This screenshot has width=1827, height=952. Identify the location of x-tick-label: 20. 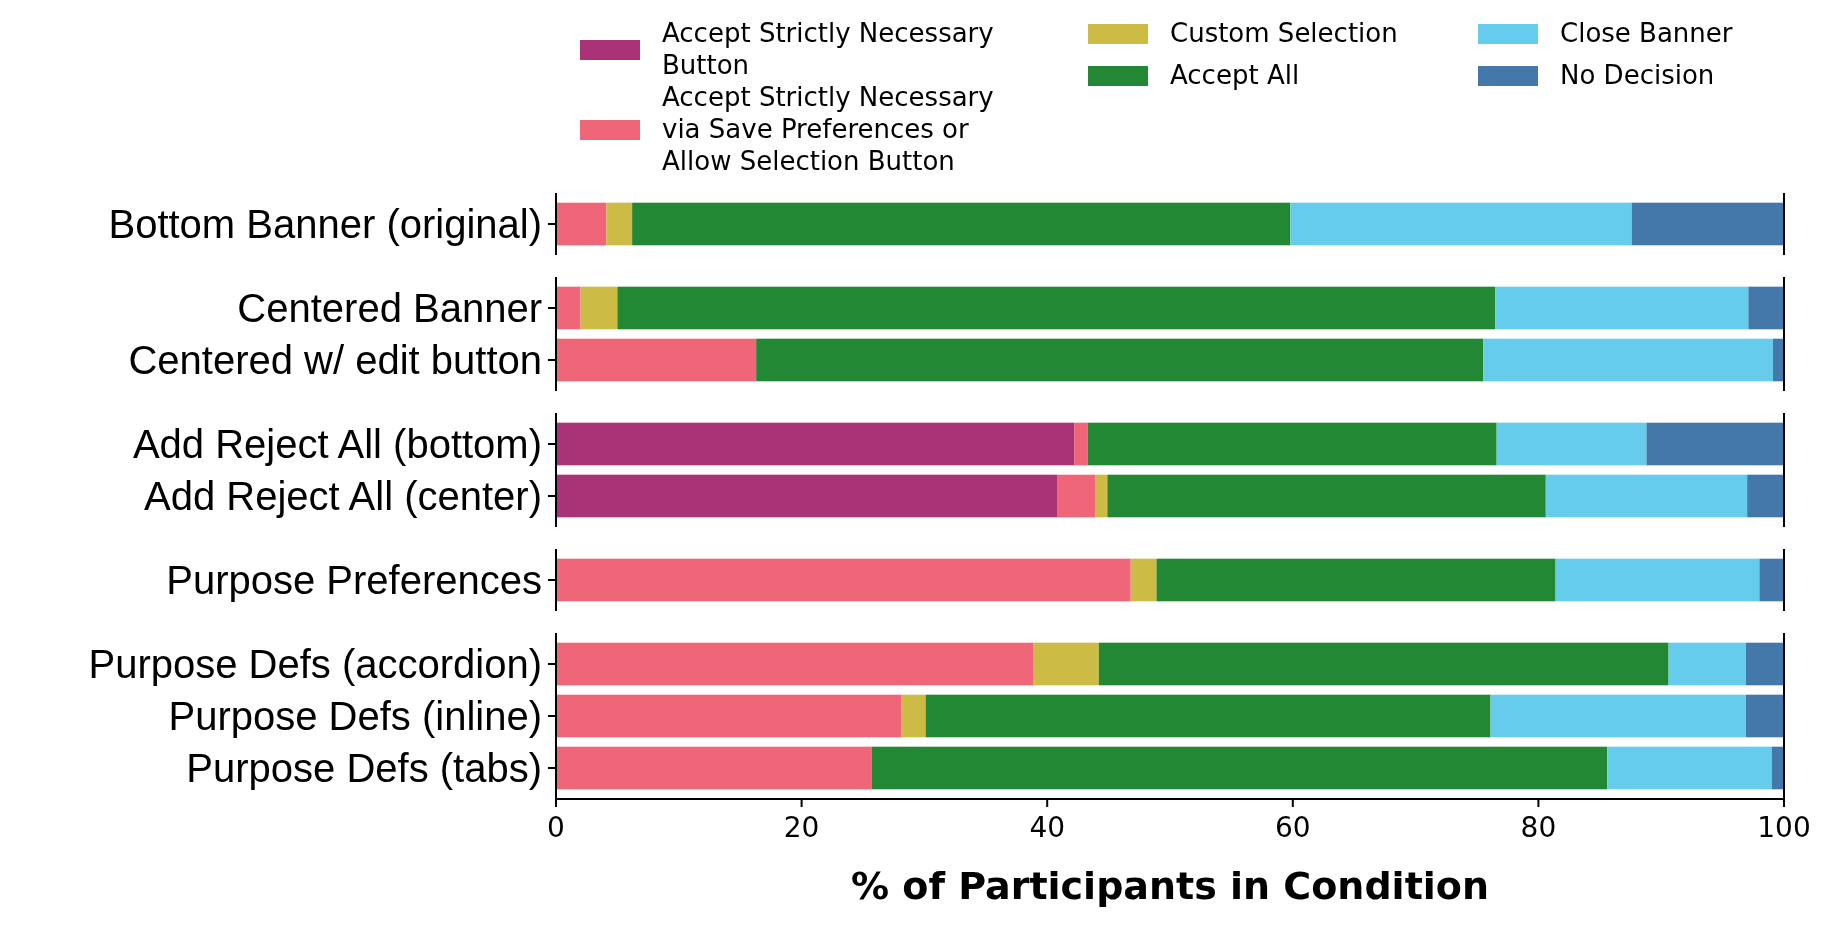
(801, 827).